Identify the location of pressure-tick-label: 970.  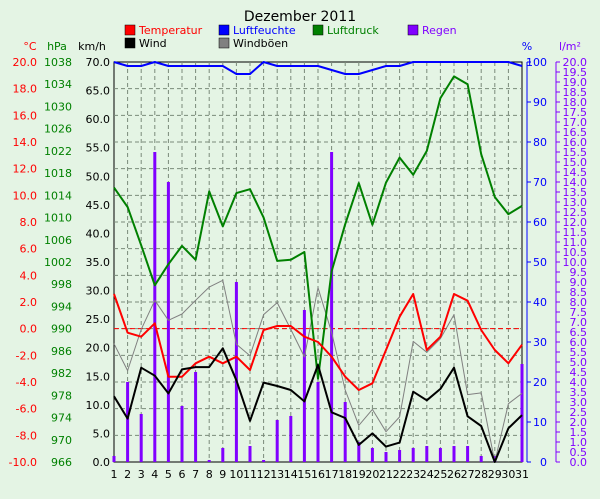
(61, 440).